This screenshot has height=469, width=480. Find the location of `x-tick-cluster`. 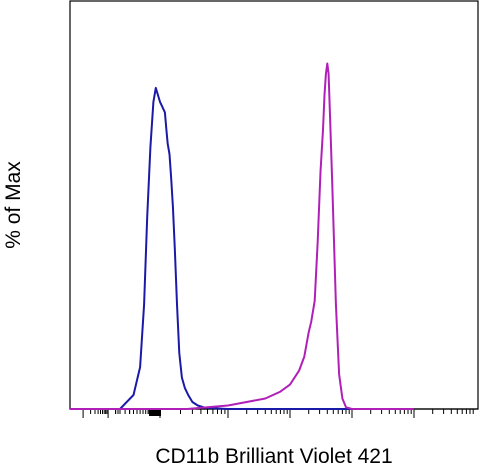

x-tick-cluster is located at coordinates (155, 412).